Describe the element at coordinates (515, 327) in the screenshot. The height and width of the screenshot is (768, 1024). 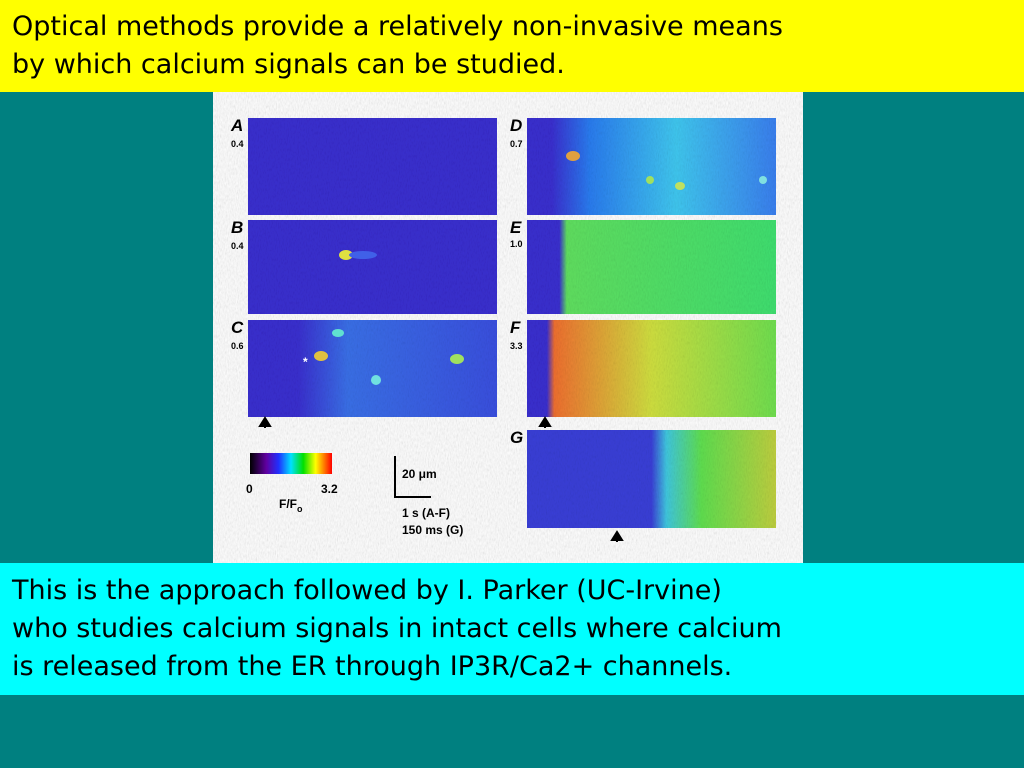
I see `panel-letter: F` at that location.